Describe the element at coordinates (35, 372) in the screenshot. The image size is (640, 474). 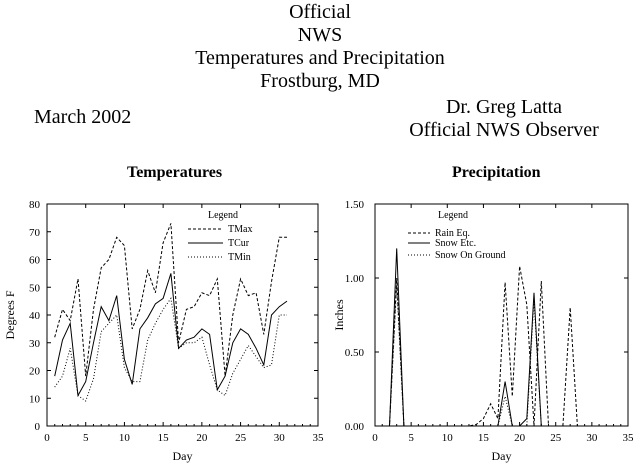
I see `temp-y-tick-label: 20` at that location.